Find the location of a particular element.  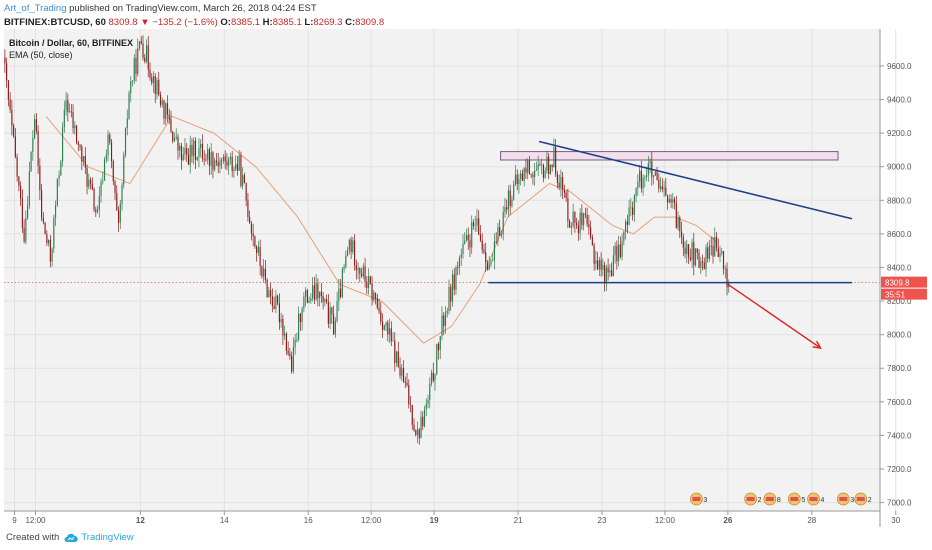

event-flag-icon: 5 is located at coordinates (796, 499).